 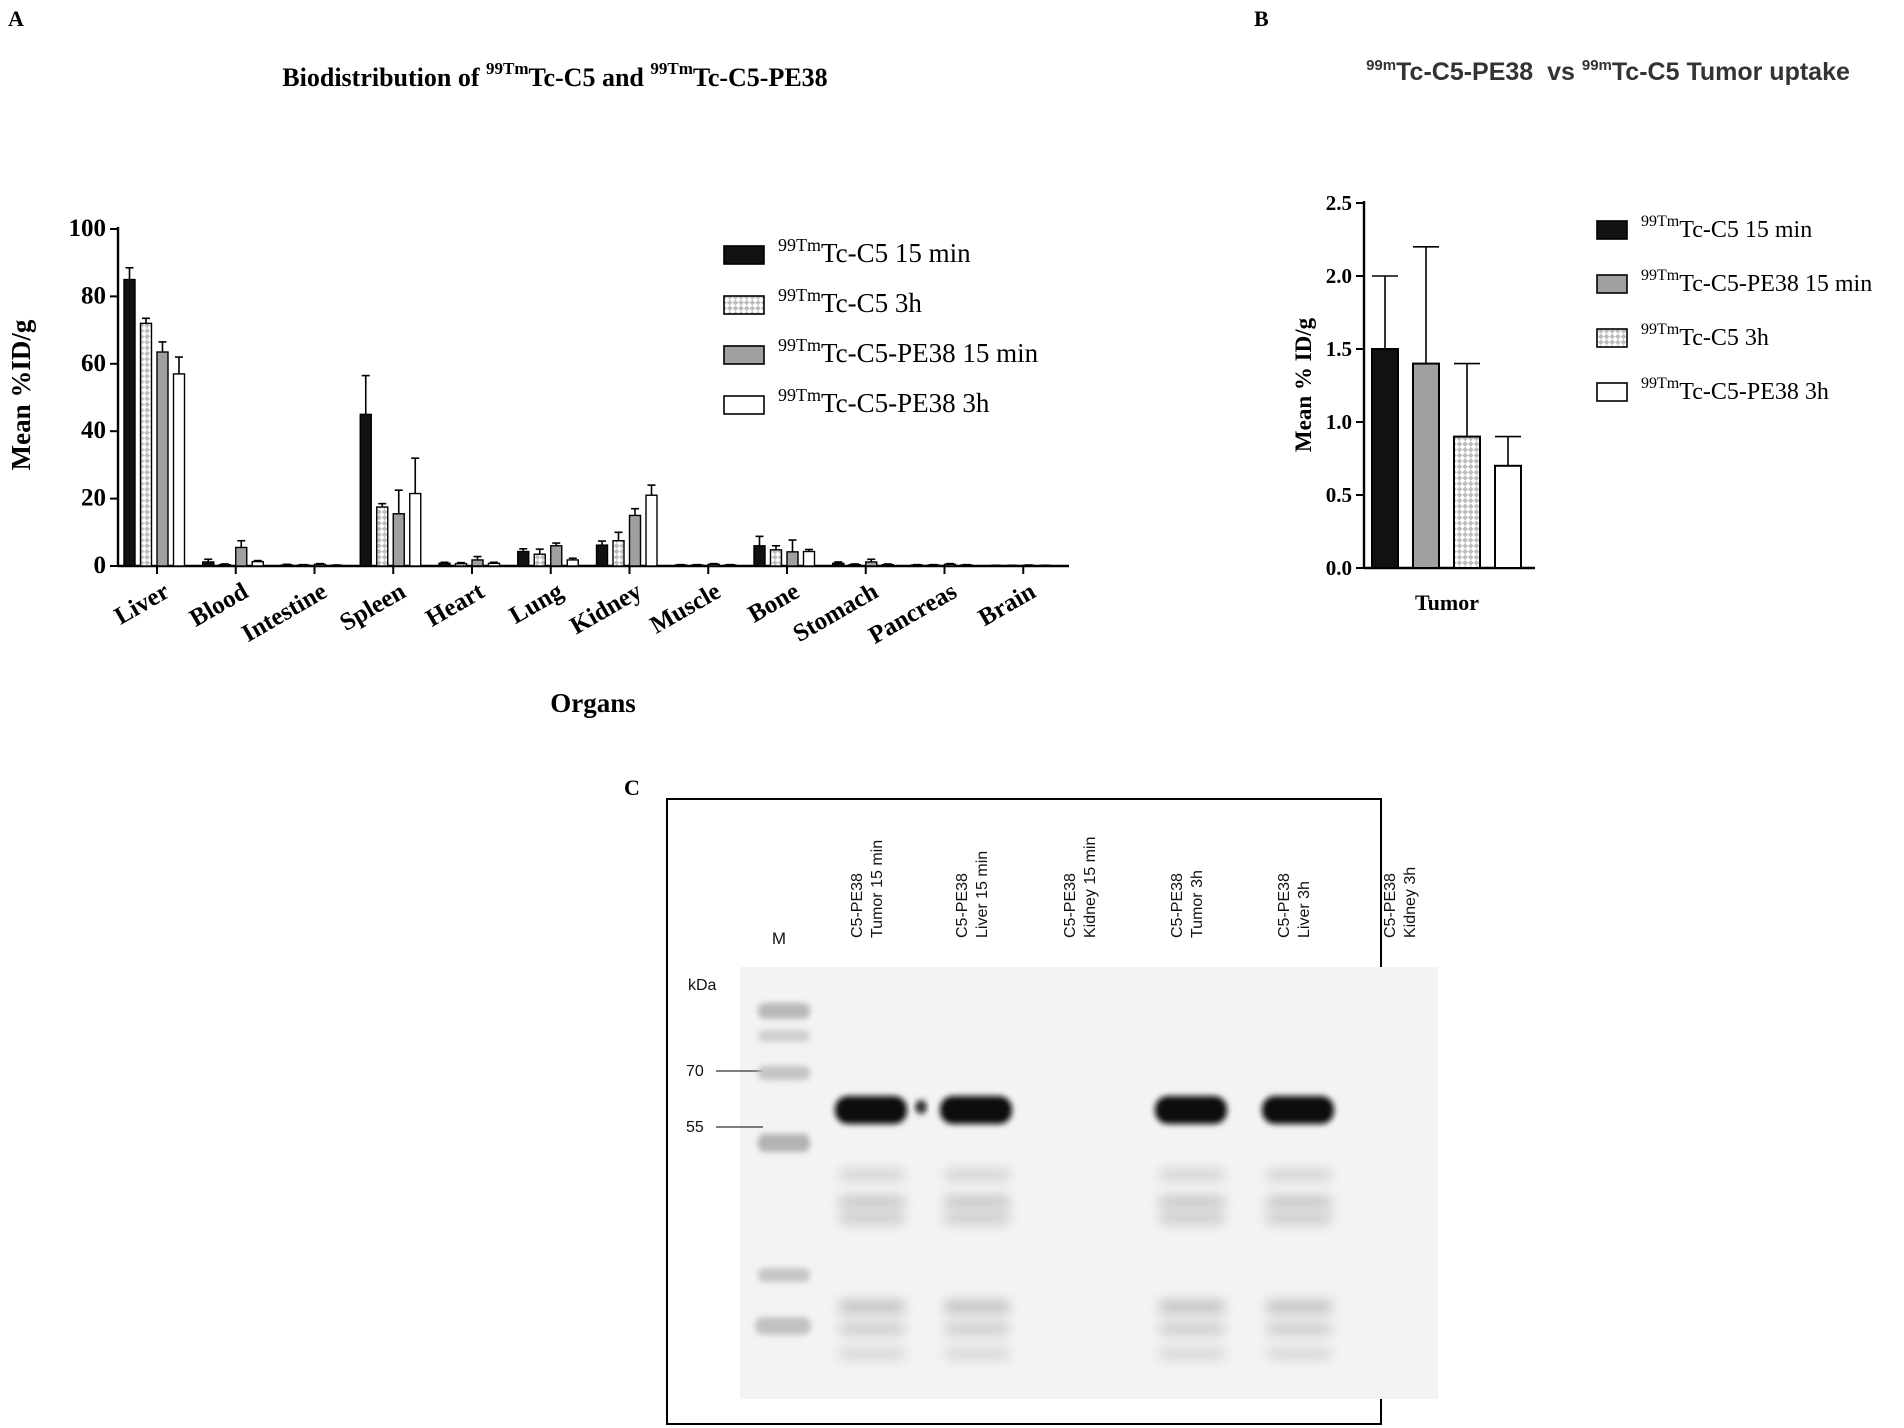 I want to click on chart-b-ylabel: Mean % ID/g, so click(x=1303, y=384).